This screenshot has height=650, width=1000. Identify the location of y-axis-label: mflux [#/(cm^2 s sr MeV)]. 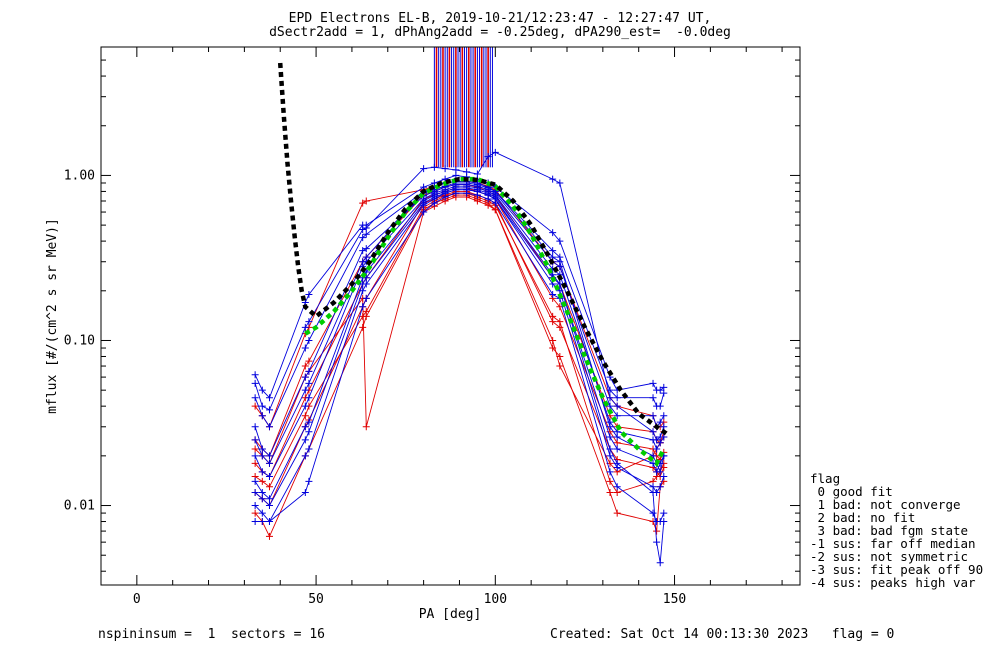
(52, 316).